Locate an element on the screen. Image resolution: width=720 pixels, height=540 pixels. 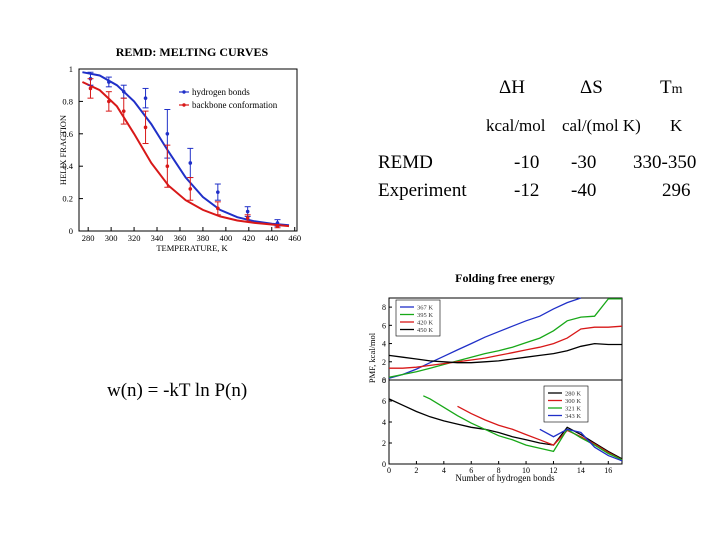
folding-lower-line-280-k is located at coordinates (505, 429).